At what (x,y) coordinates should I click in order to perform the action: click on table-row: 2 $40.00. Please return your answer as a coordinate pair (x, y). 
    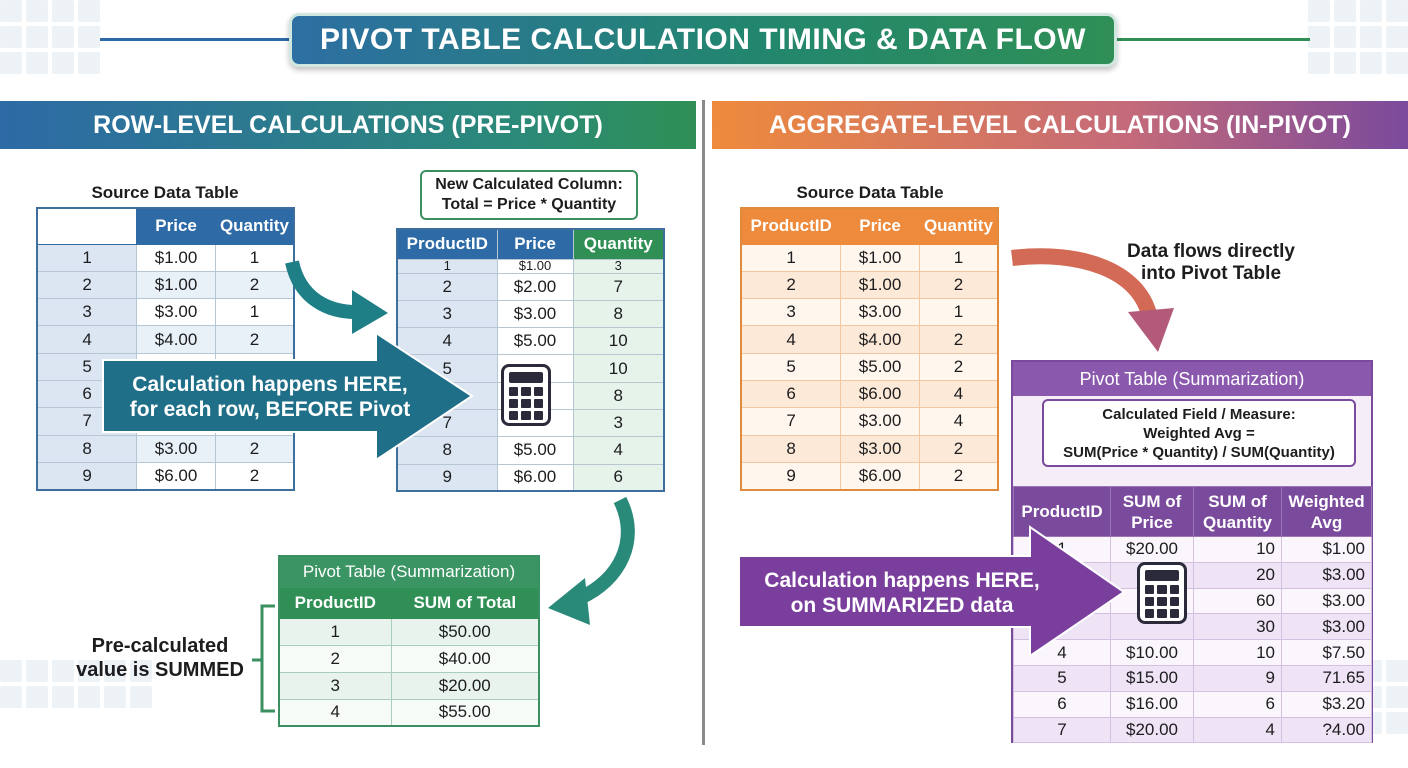
    Looking at the image, I should click on (409, 658).